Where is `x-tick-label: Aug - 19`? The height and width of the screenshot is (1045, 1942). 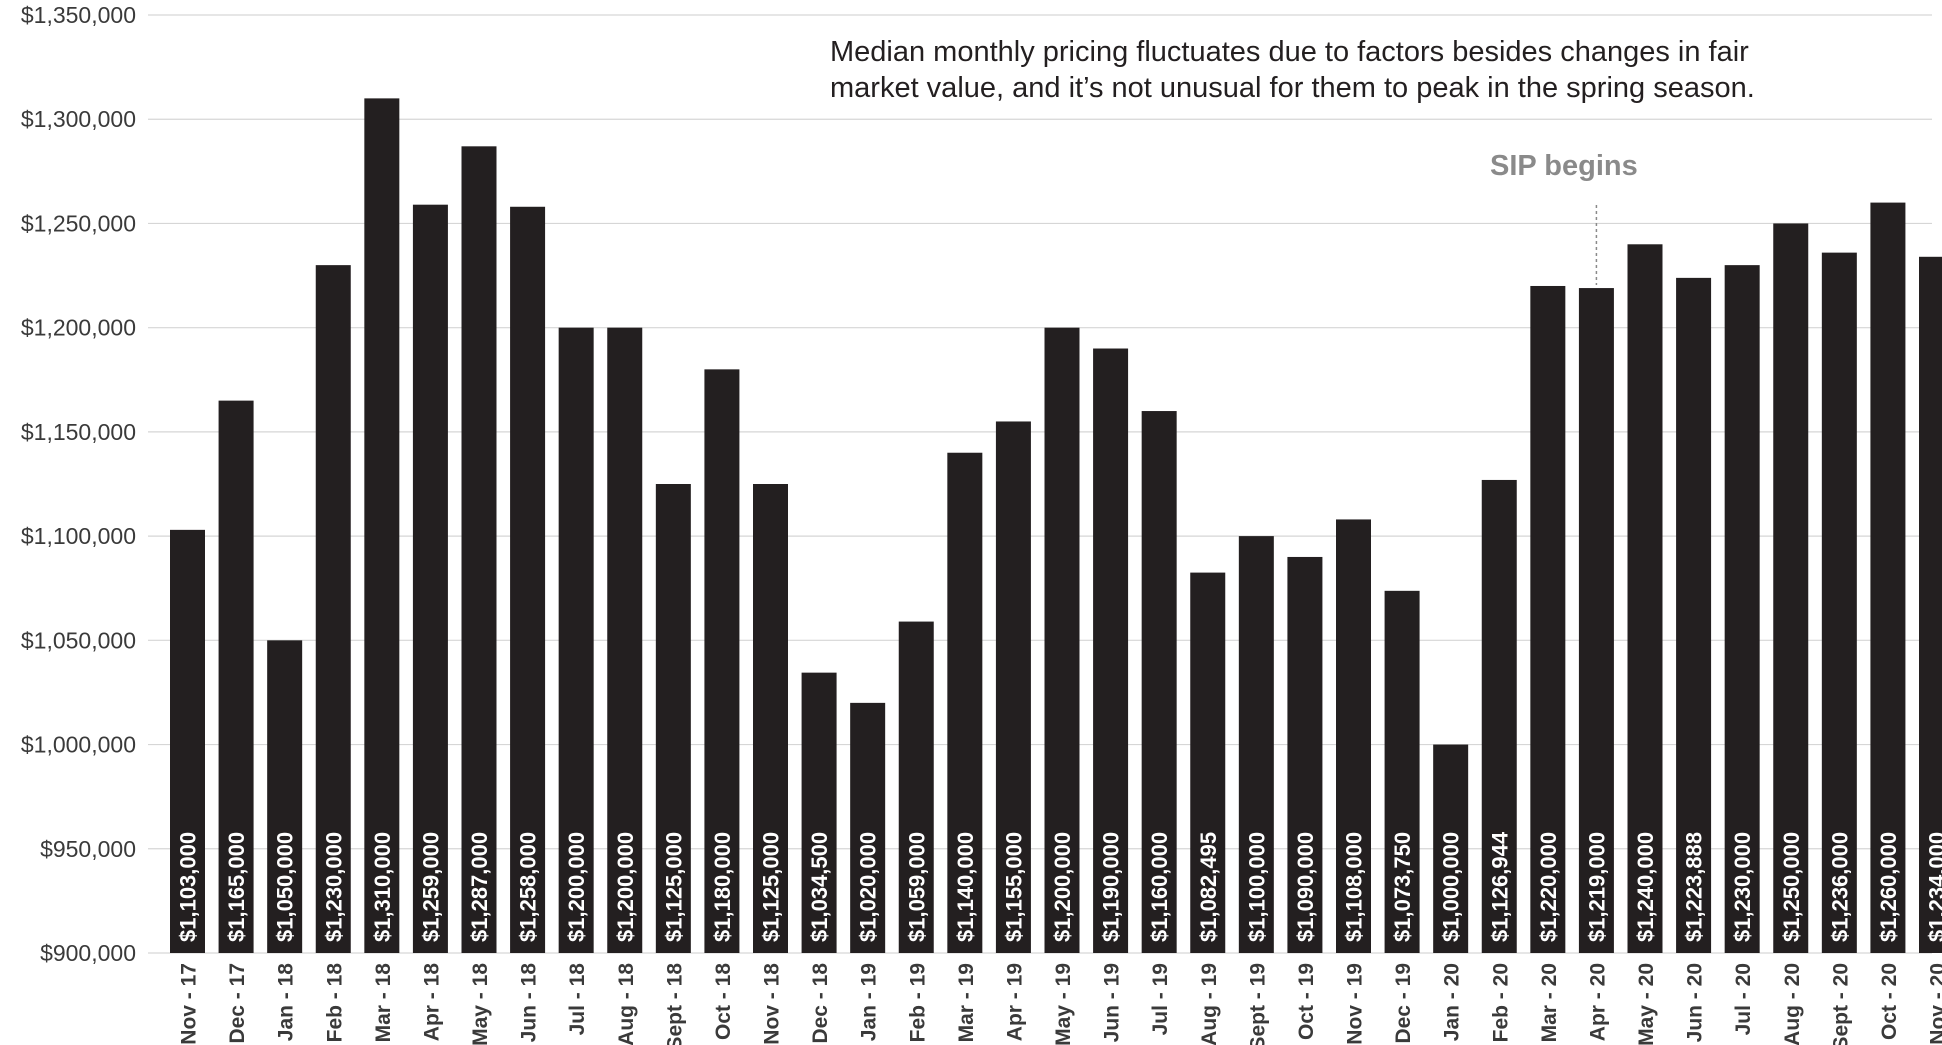
x-tick-label: Aug - 19 is located at coordinates (1209, 1004).